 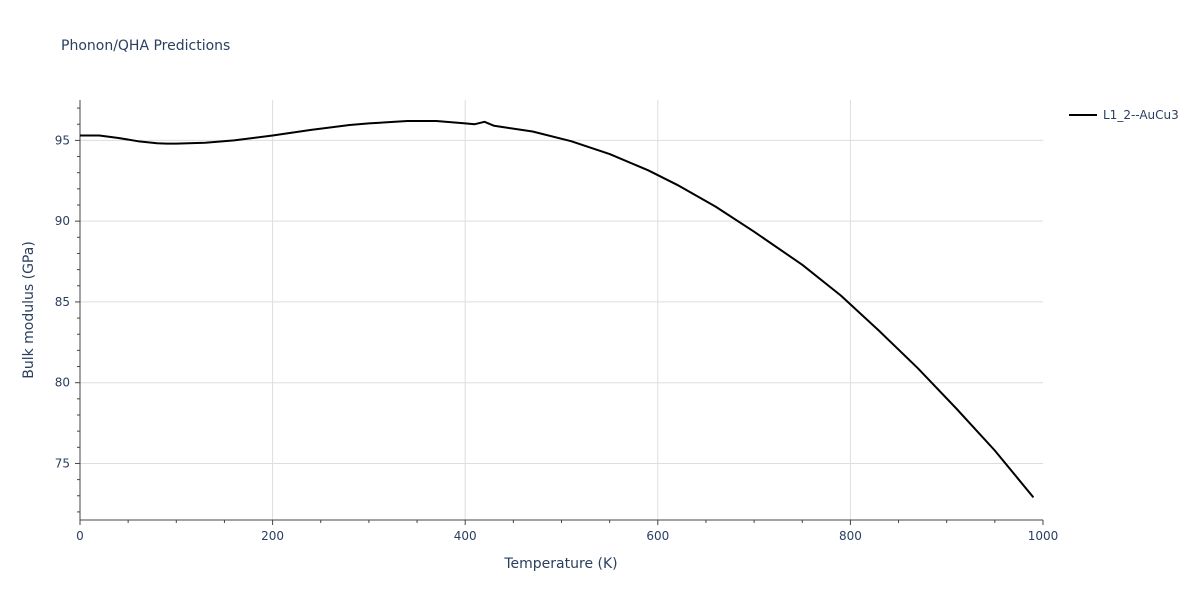 I want to click on y-axis-title: Bulk modulus (GPa), so click(x=29, y=310).